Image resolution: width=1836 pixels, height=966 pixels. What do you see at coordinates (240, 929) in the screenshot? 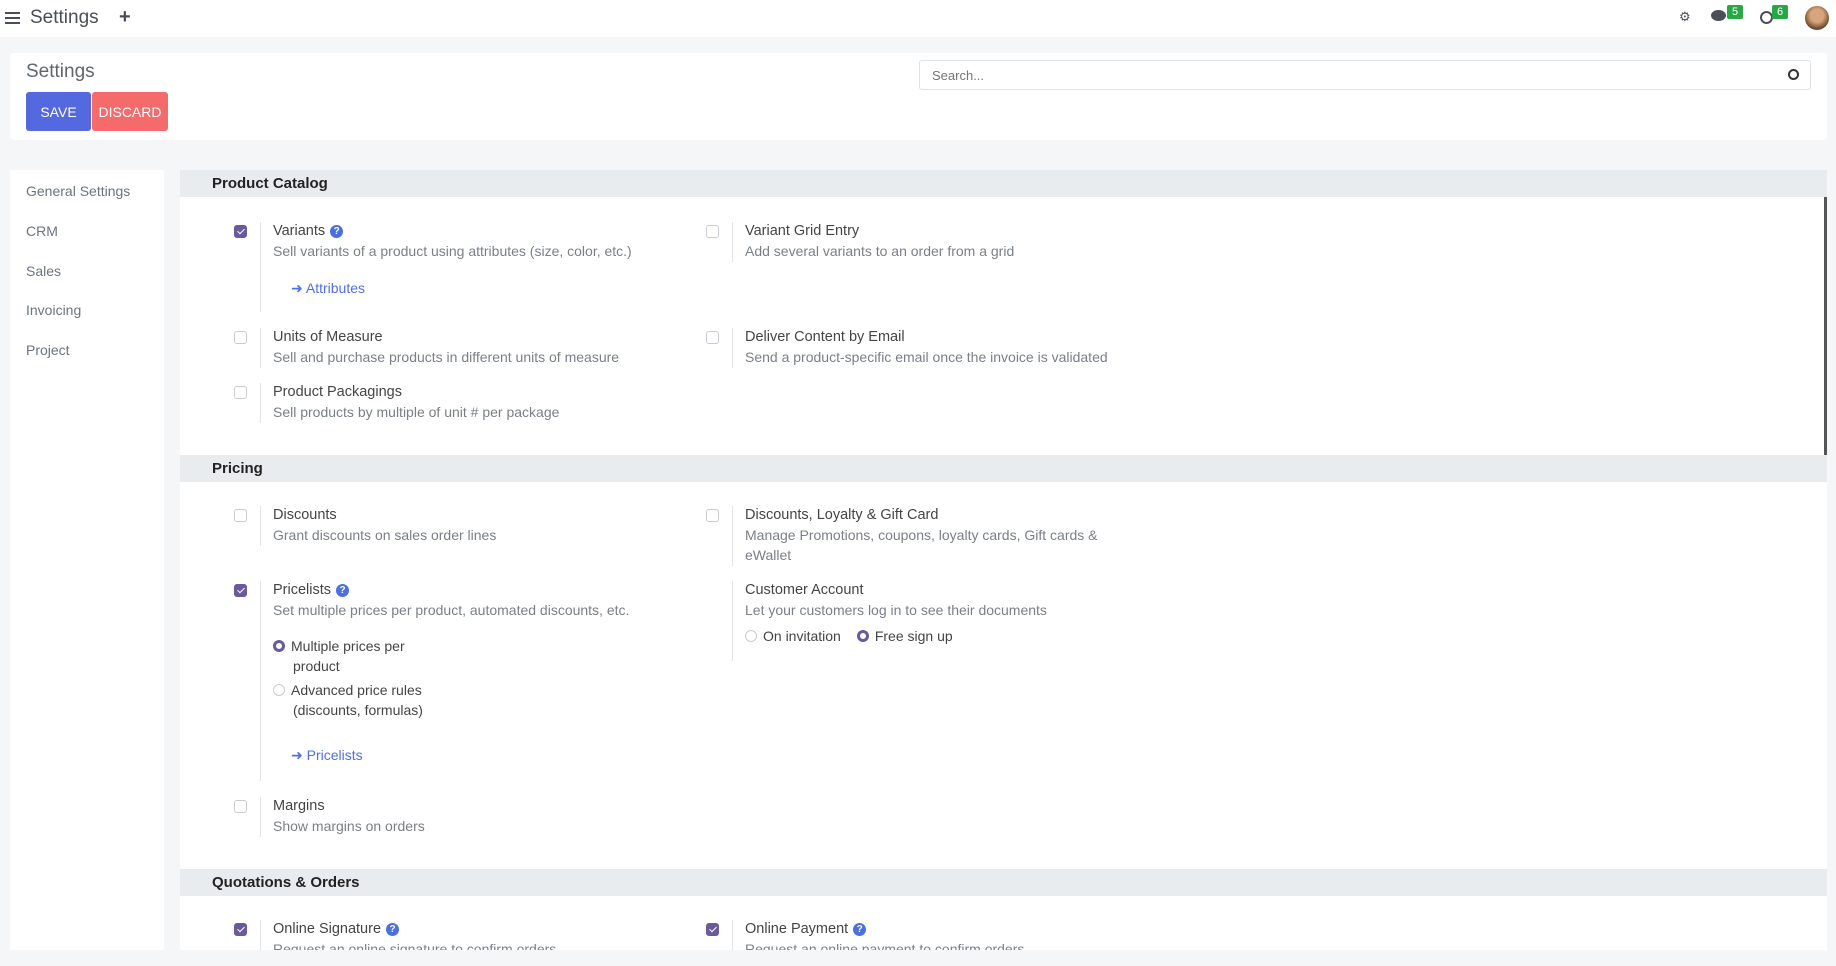
I see `online-signature-checkbox` at bounding box center [240, 929].